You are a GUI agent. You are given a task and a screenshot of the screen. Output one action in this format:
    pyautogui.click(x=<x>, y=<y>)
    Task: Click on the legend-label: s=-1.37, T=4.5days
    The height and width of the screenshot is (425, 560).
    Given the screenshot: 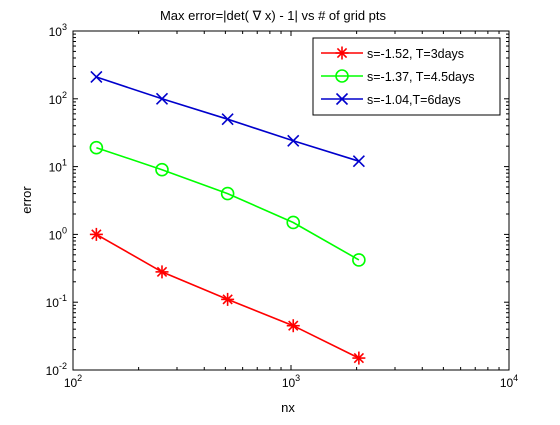 What is the action you would take?
    pyautogui.click(x=420, y=77)
    